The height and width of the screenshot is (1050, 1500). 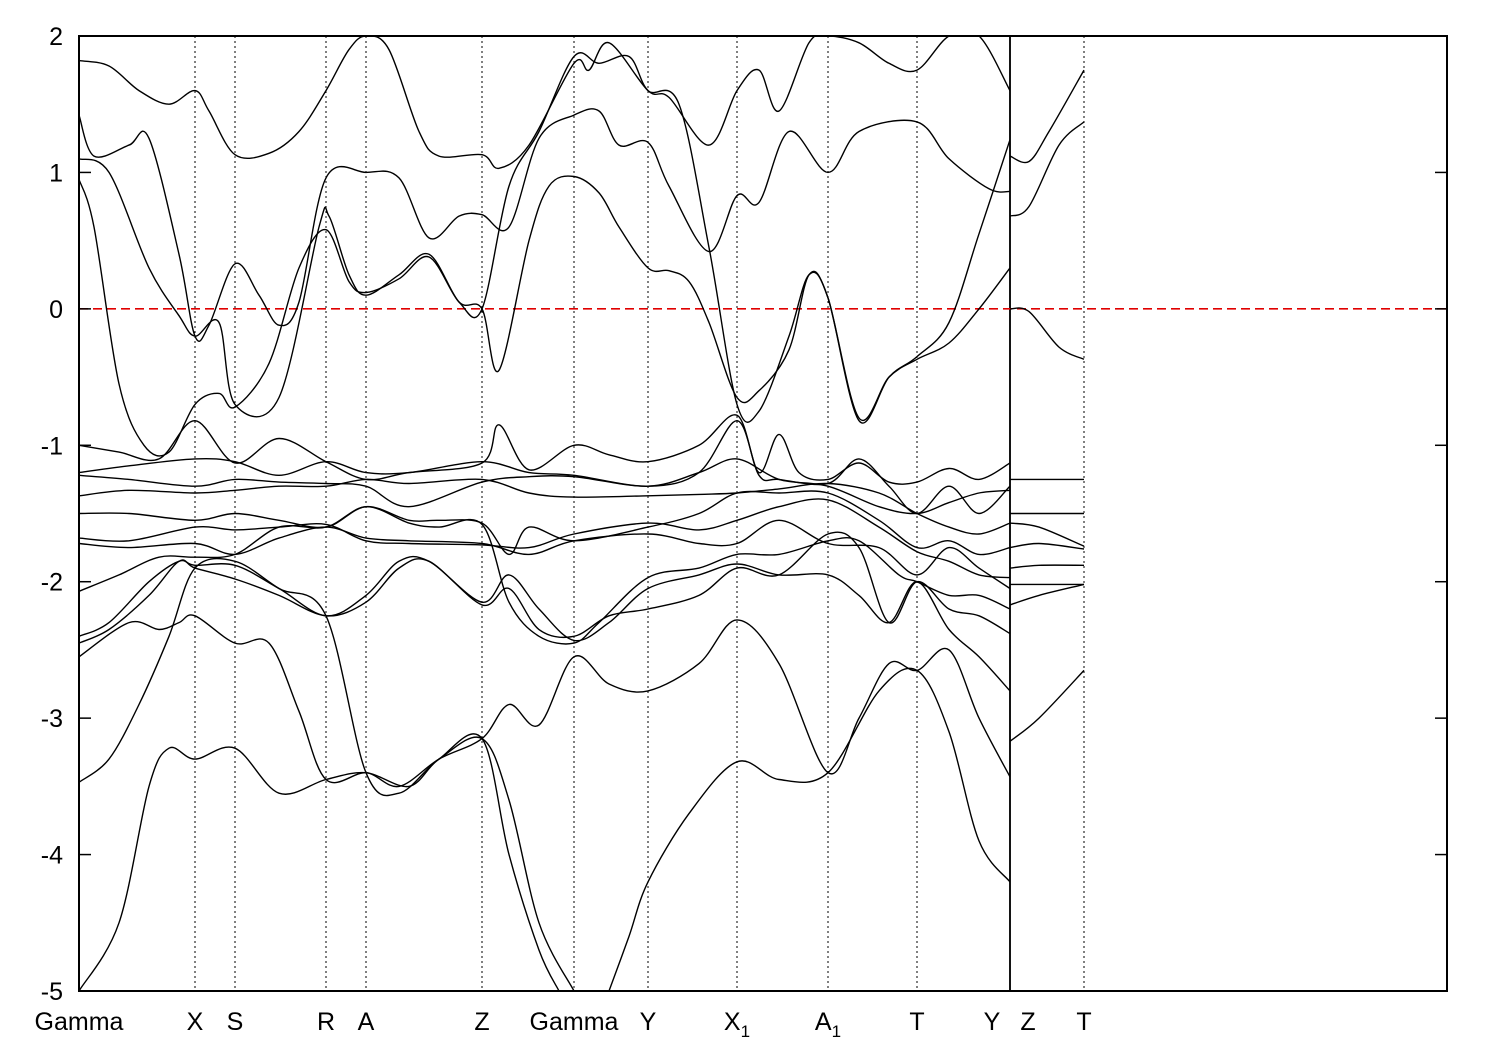 What do you see at coordinates (52, 719) in the screenshot?
I see `y-tick-label: -3` at bounding box center [52, 719].